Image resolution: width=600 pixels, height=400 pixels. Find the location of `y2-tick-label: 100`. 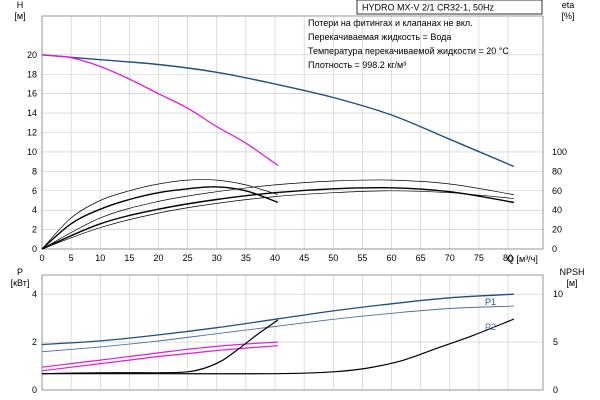

y2-tick-label: 100 is located at coordinates (559, 152).